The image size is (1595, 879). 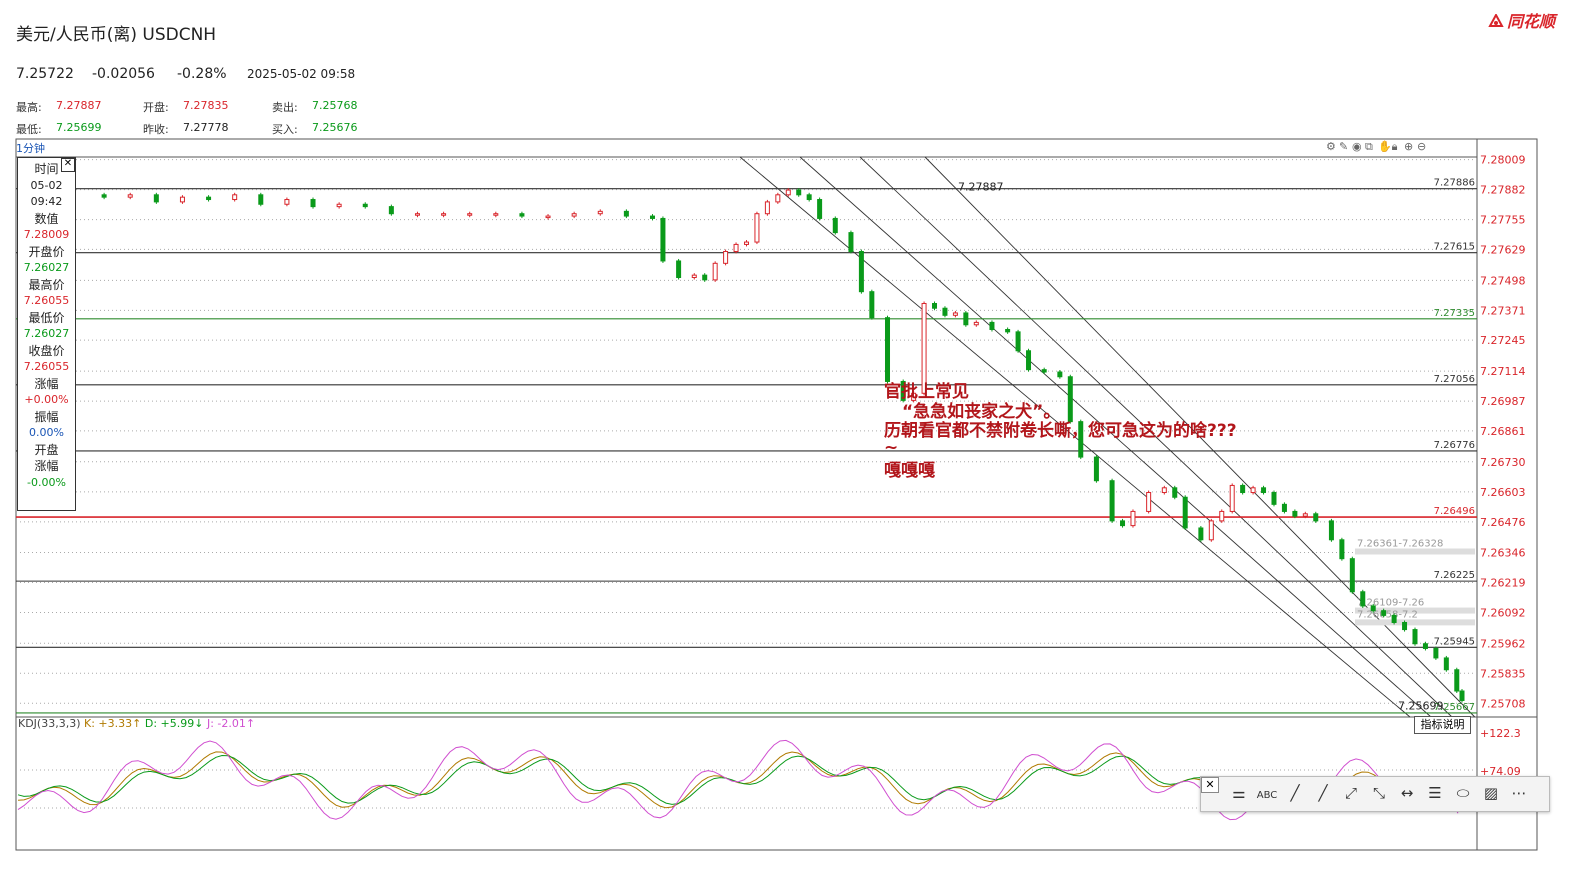 I want to click on eye-icon: ◉, so click(x=1360, y=146).